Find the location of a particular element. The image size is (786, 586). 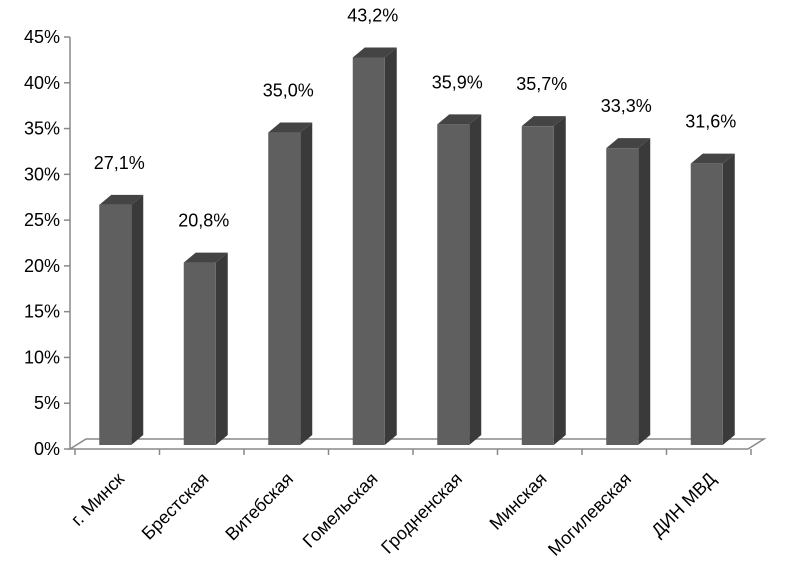

x-category-label: Гродненская is located at coordinates (421, 513).